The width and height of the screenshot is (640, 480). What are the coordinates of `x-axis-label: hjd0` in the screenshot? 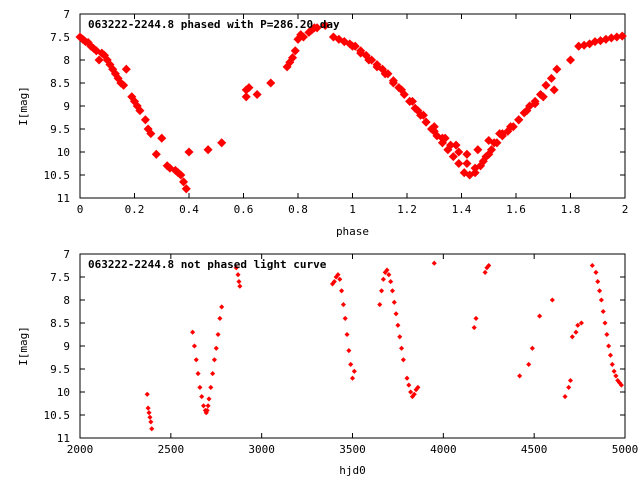 It's located at (352, 470).